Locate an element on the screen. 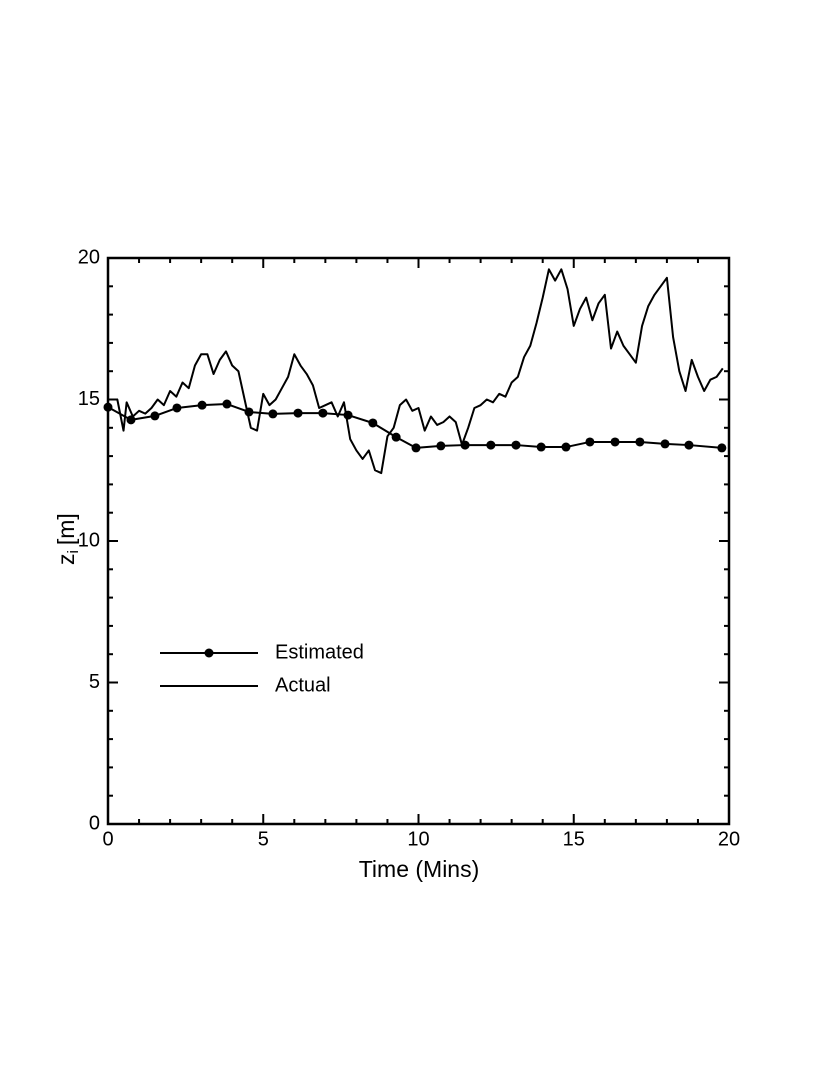  x-tick-label: 10 is located at coordinates (418, 839).